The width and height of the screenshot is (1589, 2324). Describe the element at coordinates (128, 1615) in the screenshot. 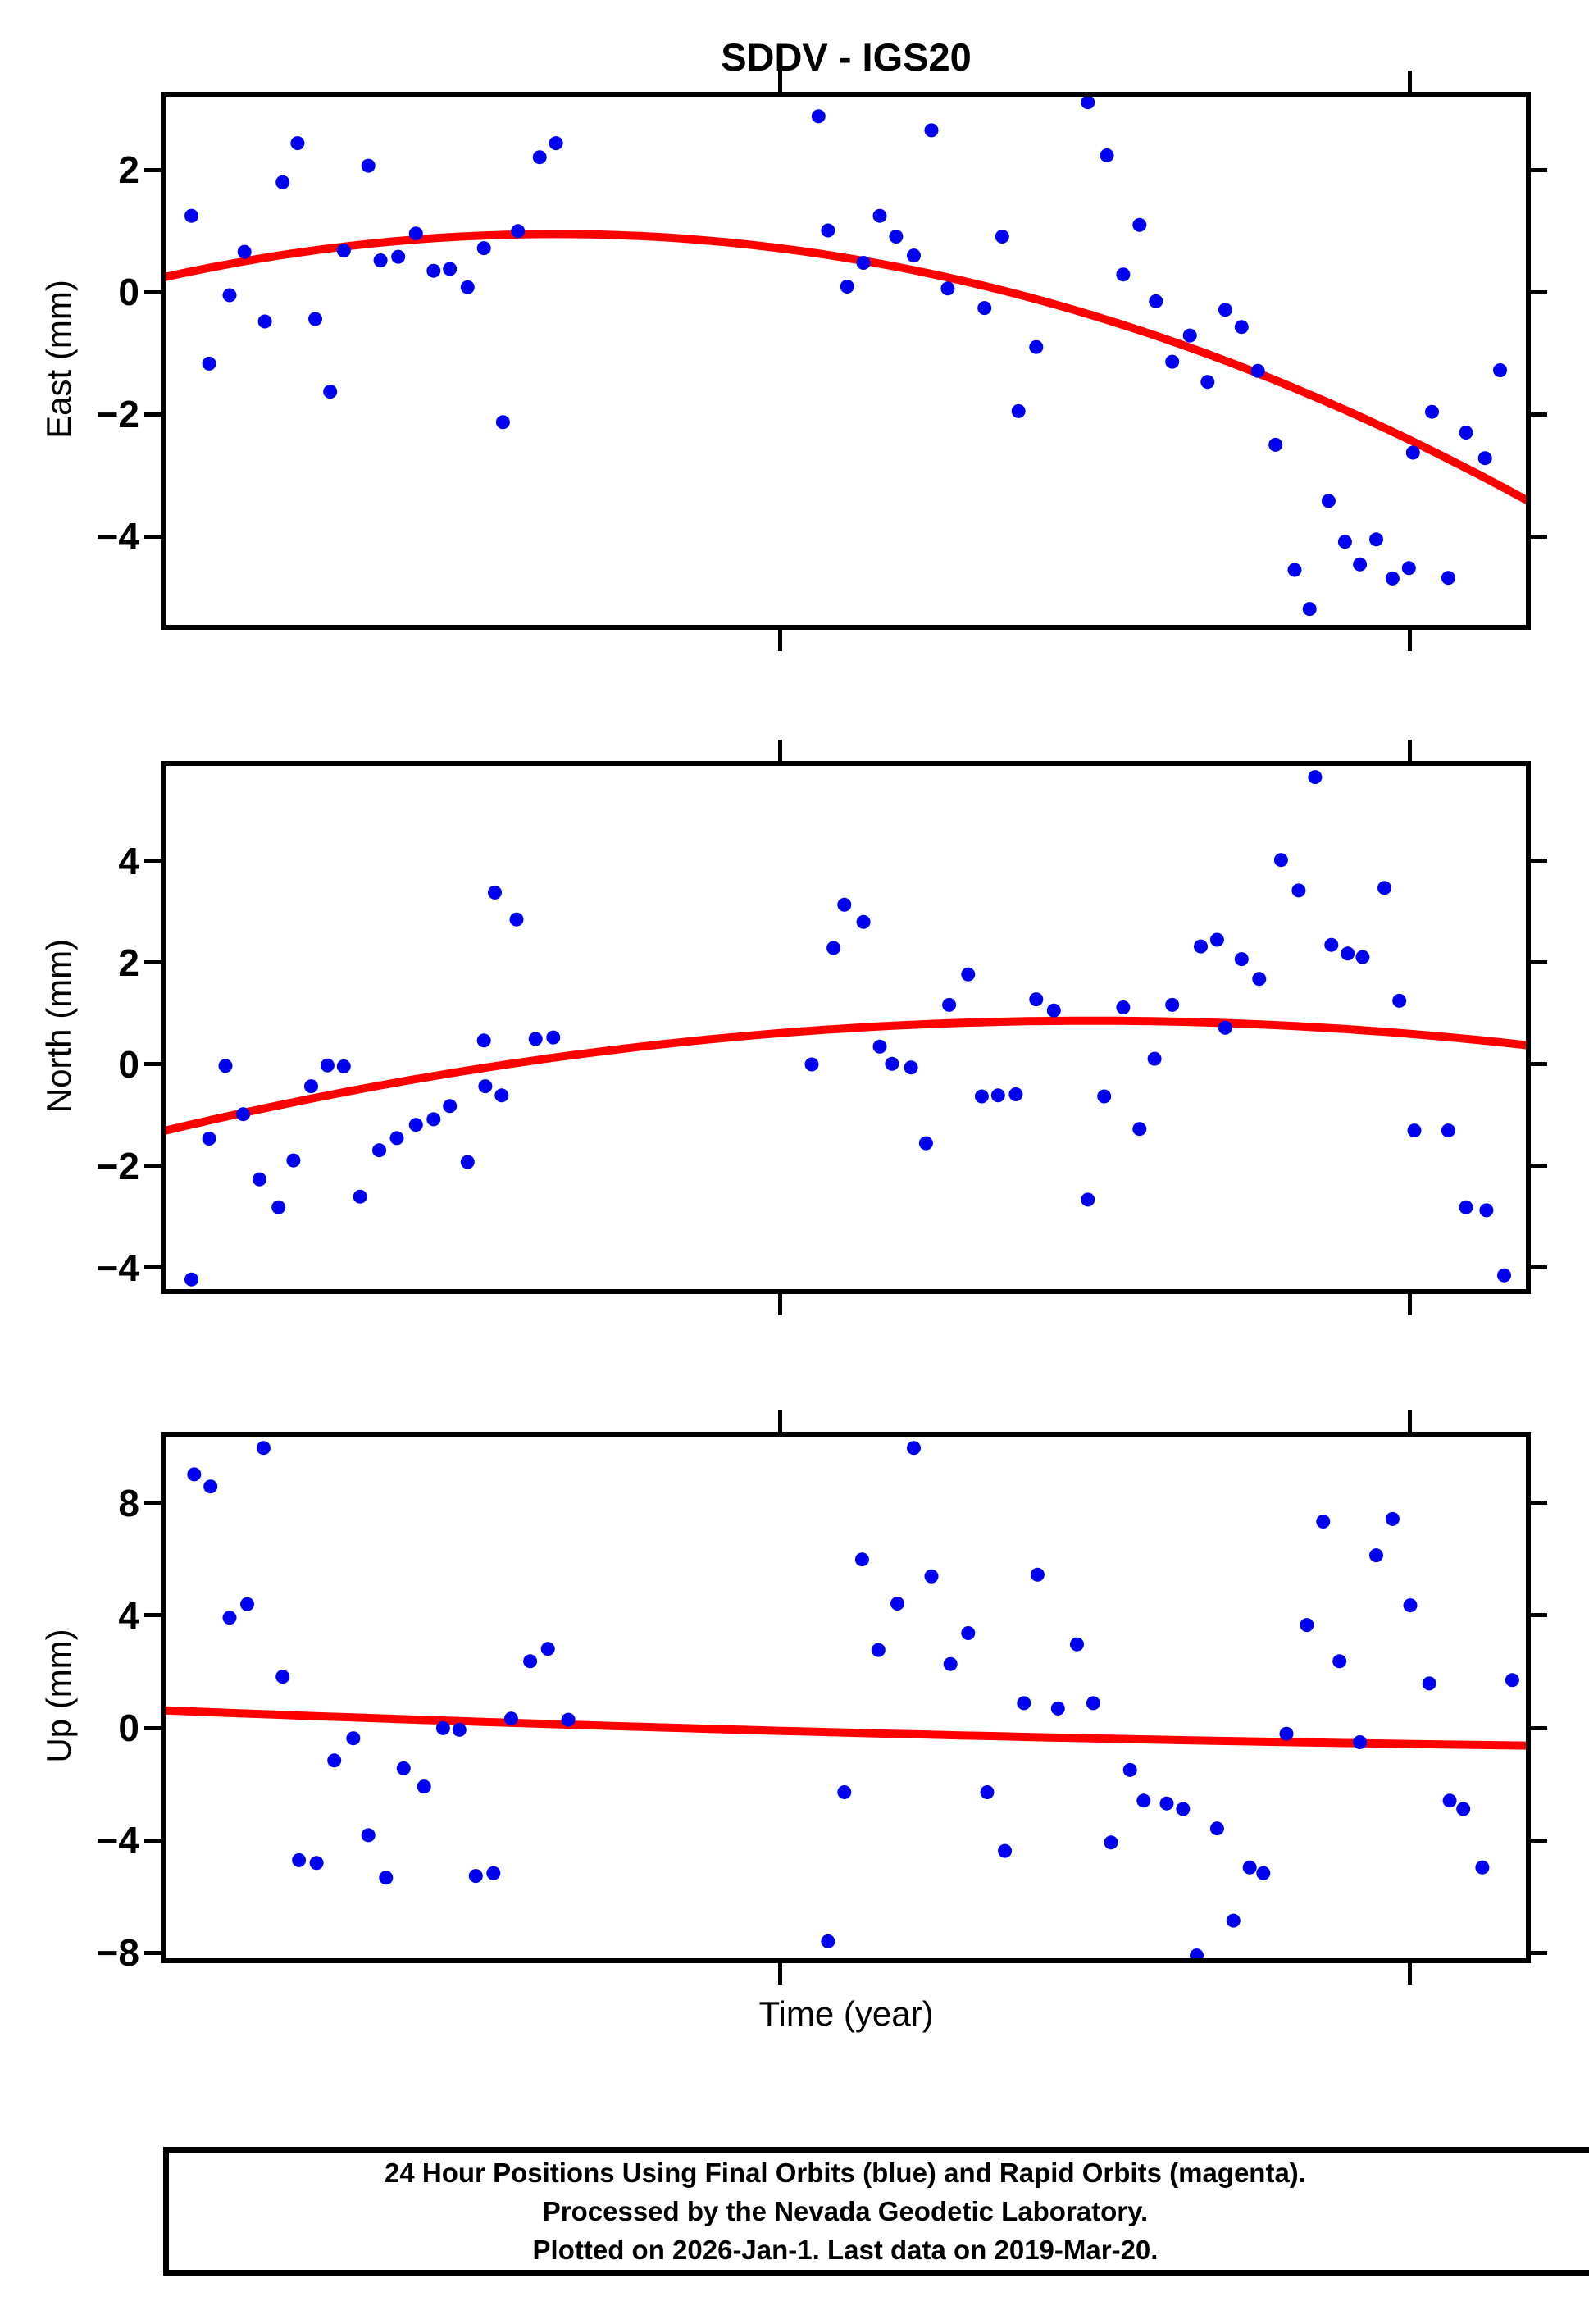

I see `y-tick-label: 4` at that location.